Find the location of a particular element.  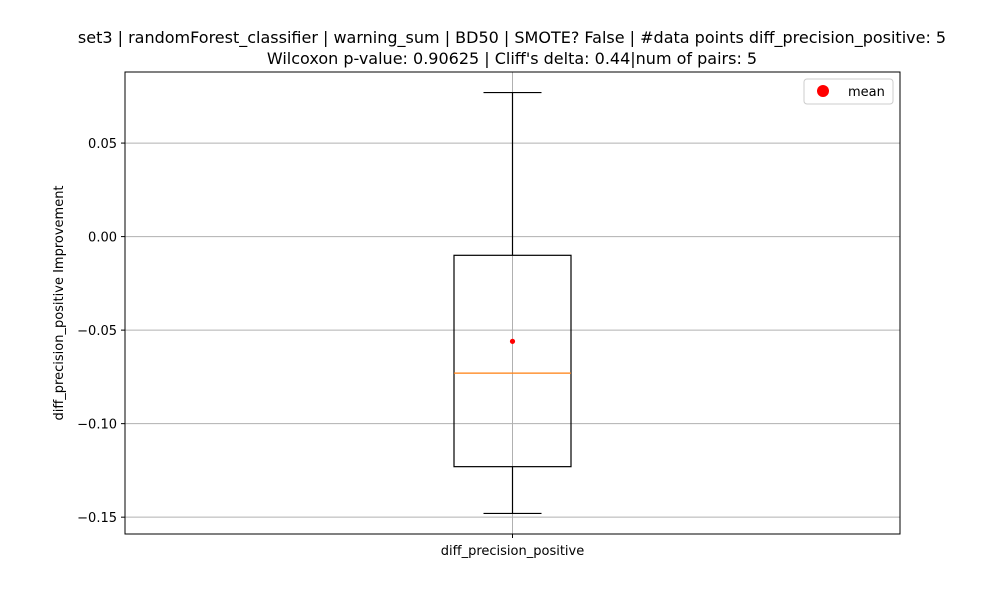

y-tick-label: −0.05 is located at coordinates (97, 331).